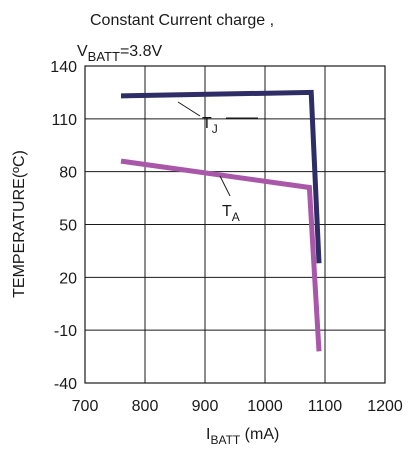 Image resolution: width=417 pixels, height=452 pixels. Describe the element at coordinates (237, 406) in the screenshot. I see `x-tick-labels: 700 800 900 1000 1100 1200` at that location.